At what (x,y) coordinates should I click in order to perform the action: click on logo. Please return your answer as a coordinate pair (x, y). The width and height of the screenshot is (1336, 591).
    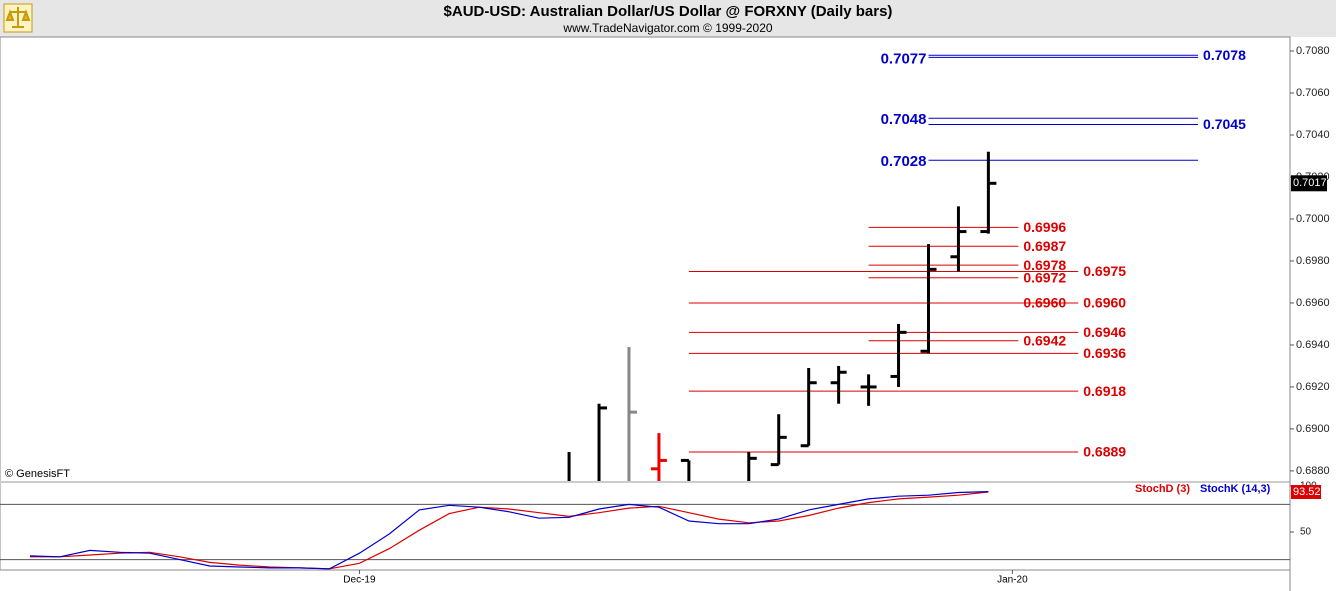
    Looking at the image, I should click on (18, 18).